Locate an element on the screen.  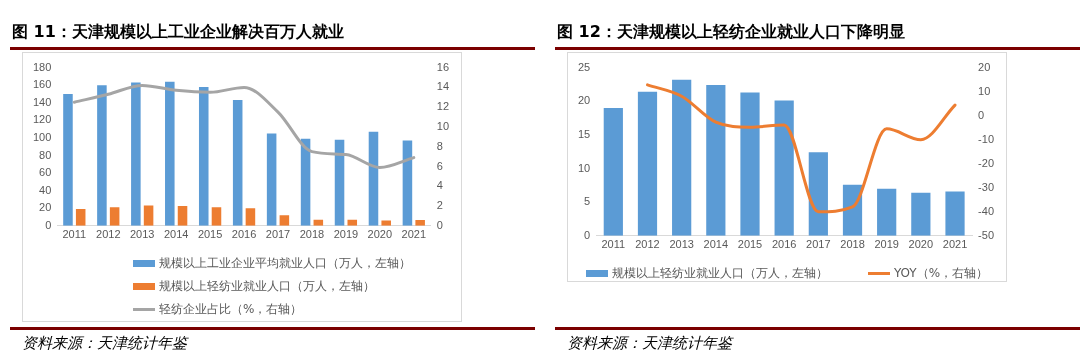
y2-tick-label: 14 is located at coordinates (443, 86).